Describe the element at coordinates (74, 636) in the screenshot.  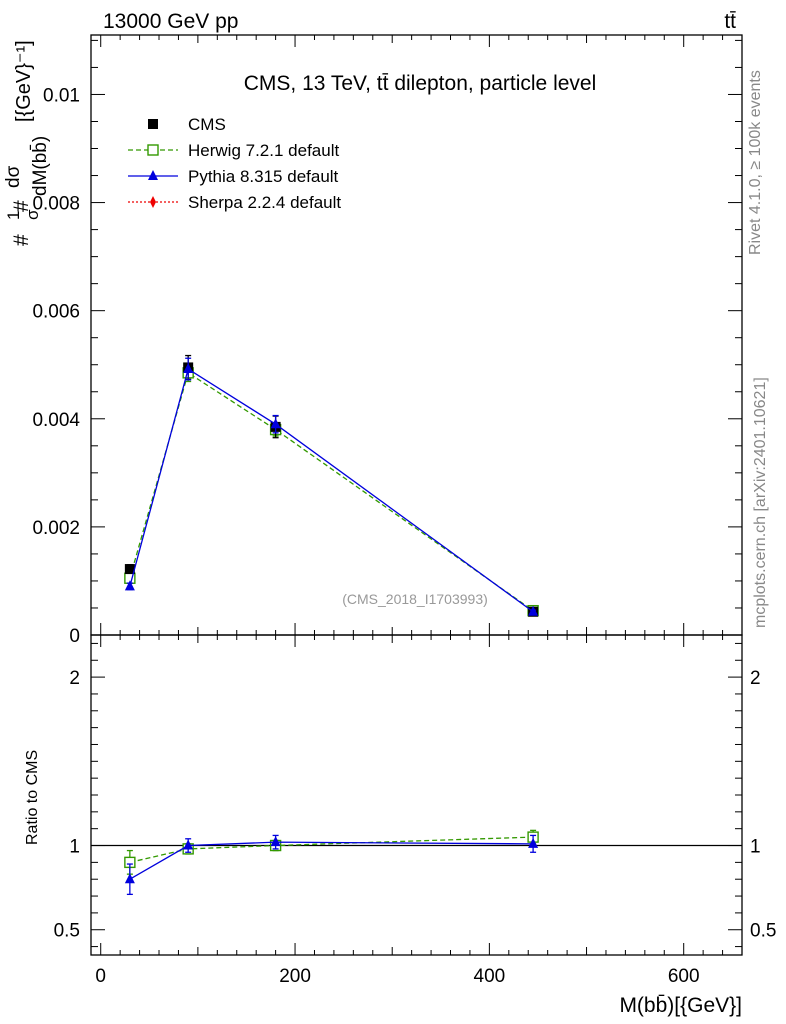
I see `y-tick-label: 0` at that location.